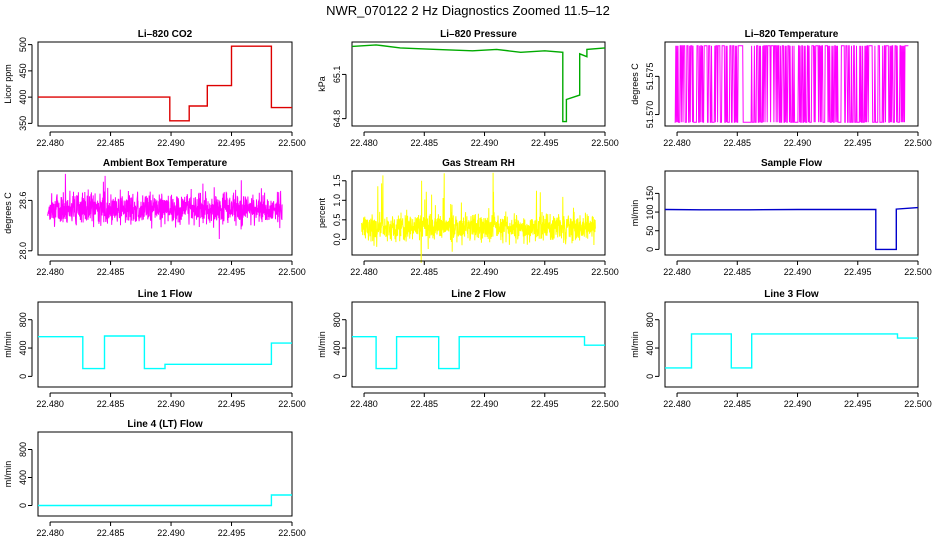  Describe the element at coordinates (337, 75) in the screenshot. I see `y-tick-label: 65.1` at that location.